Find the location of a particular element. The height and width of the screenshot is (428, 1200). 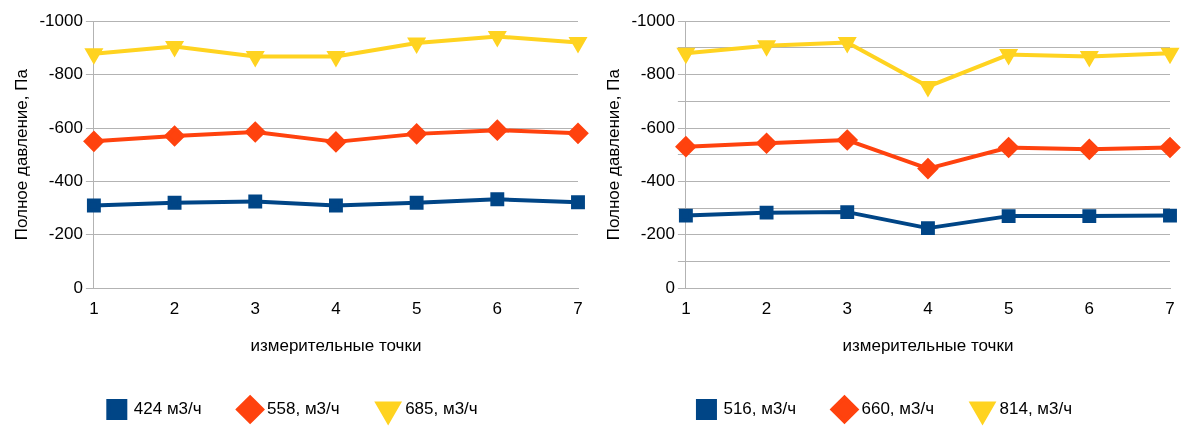

legend-label: 558, м3/ч is located at coordinates (303, 409).